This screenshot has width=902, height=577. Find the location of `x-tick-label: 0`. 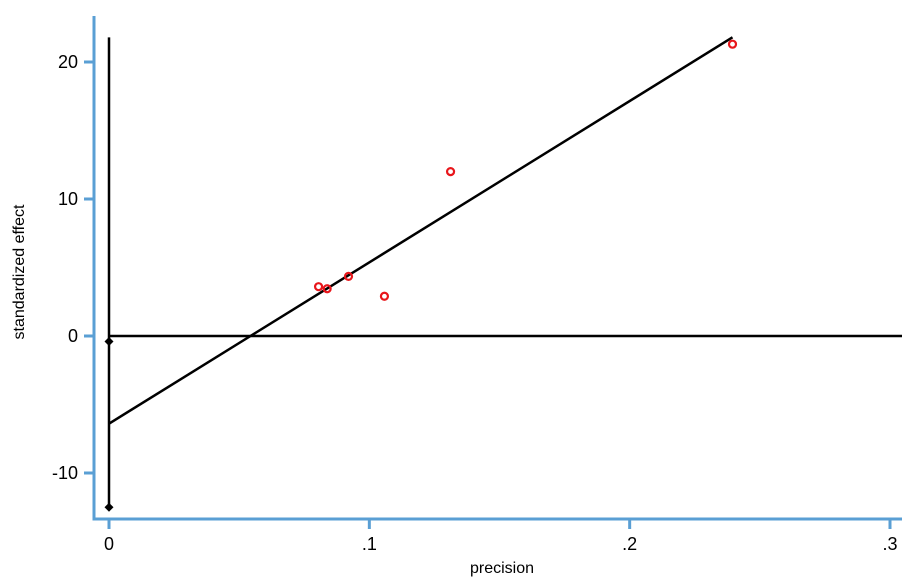

x-tick-label: 0 is located at coordinates (109, 544).